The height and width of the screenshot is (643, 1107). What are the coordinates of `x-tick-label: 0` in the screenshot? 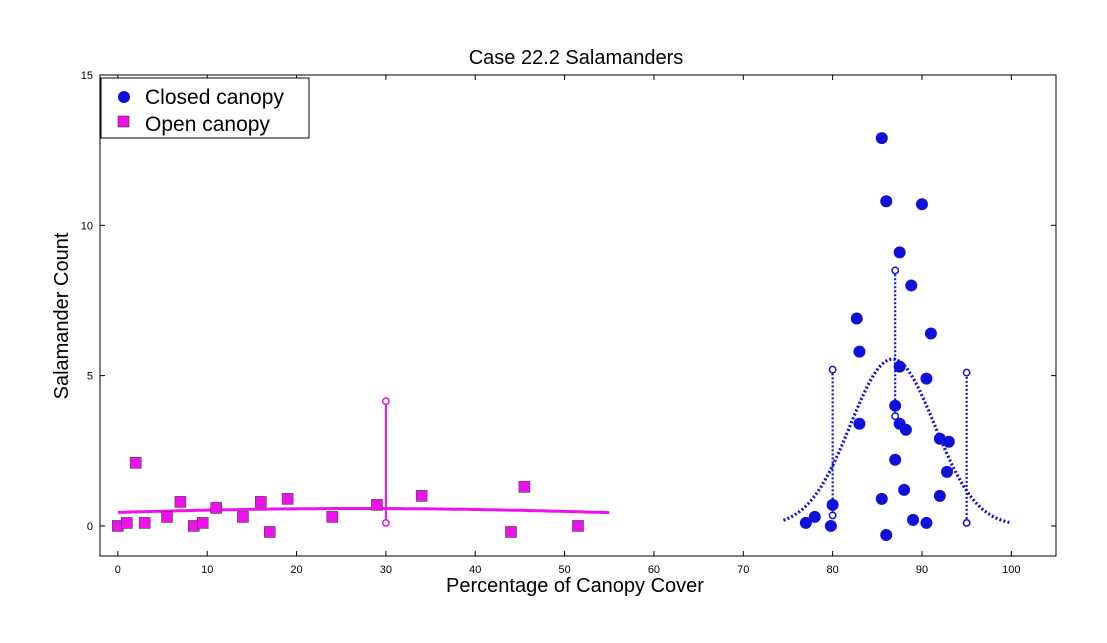 It's located at (118, 570).